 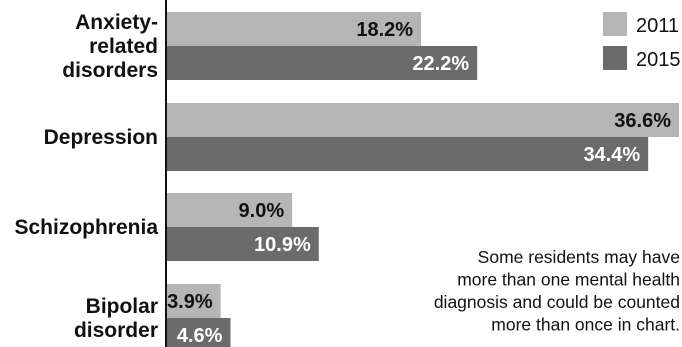 I want to click on category-label-anxiety-related-disorders: Anxiety-related disorders, so click(x=110, y=46).